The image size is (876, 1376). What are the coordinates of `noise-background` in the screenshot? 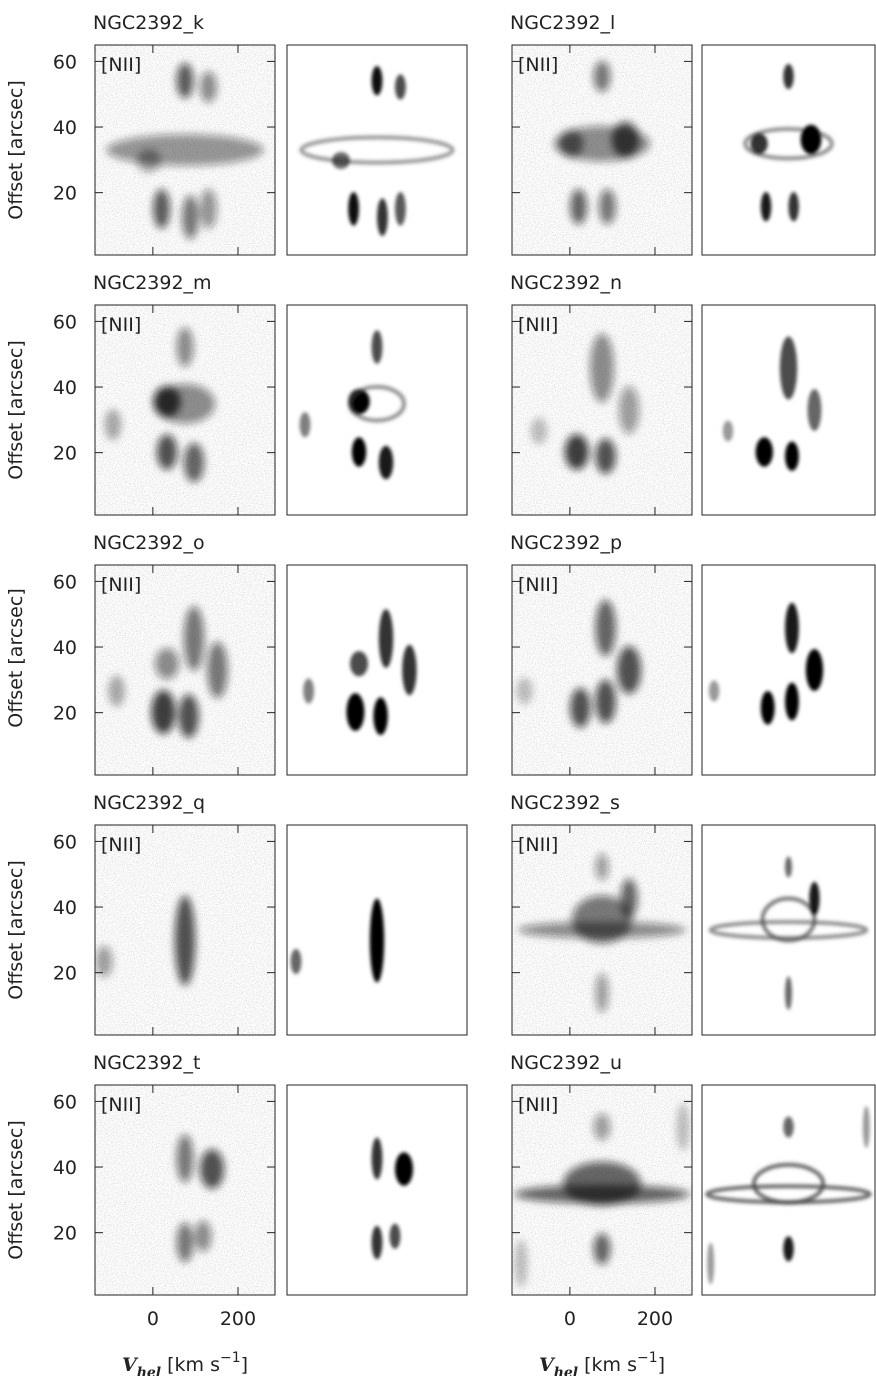 It's located at (602, 670).